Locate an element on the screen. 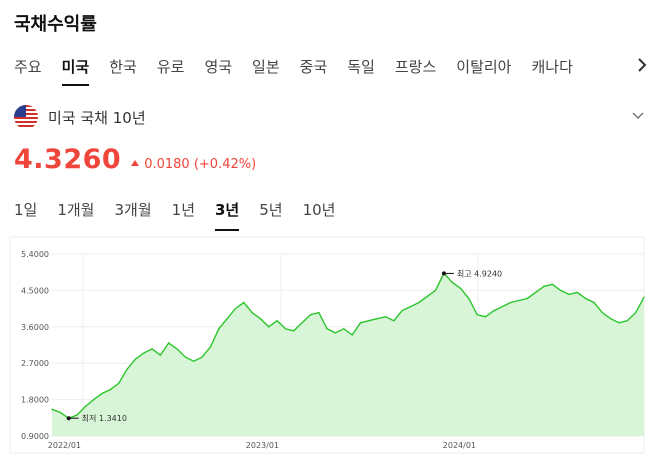  x-tick-label: 2023/01 is located at coordinates (262, 445).